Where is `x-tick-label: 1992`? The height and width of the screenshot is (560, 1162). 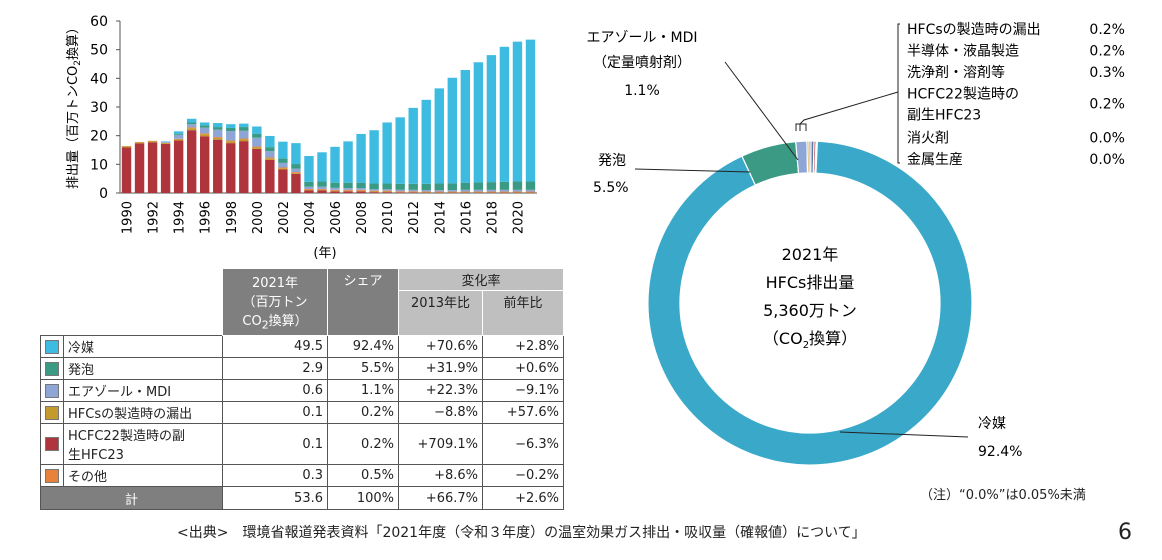 x-tick-label: 1992 is located at coordinates (154, 217).